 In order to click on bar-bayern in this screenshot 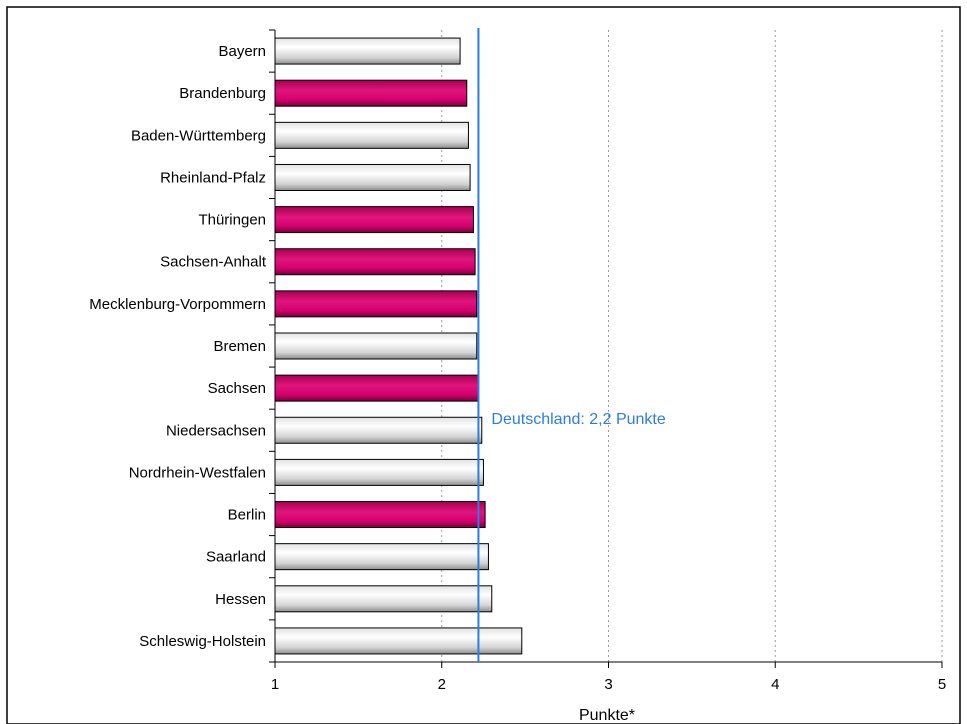, I will do `click(367, 51)`.